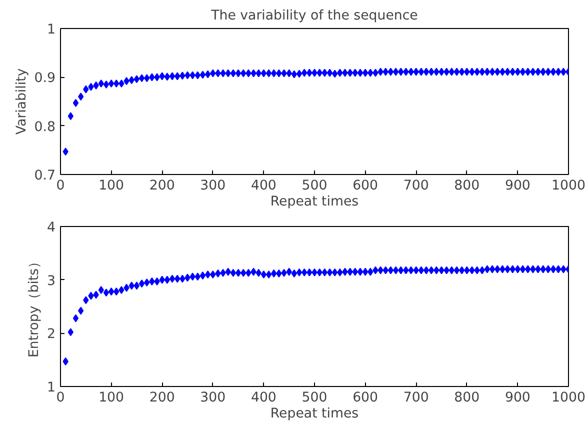  I want to click on y-tick-label: 3, so click(51, 281).